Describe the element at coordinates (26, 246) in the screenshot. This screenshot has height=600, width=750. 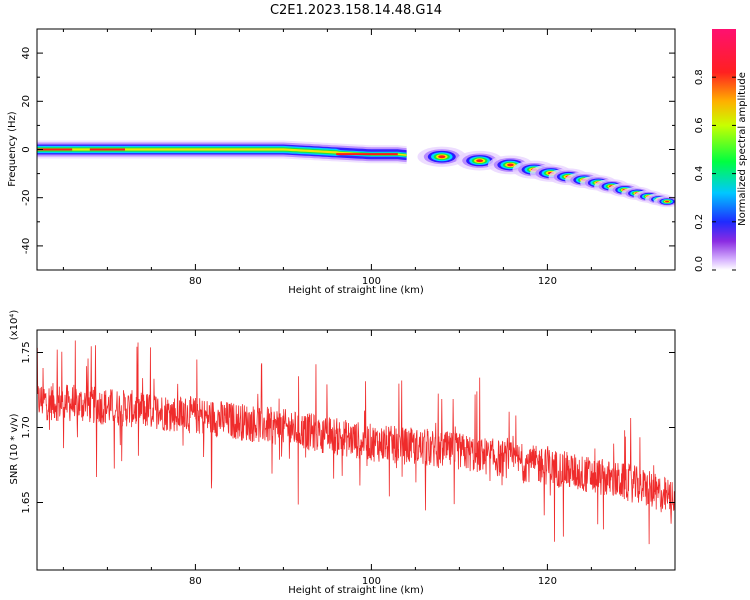
I see `spectrogram-y-tick-label: -40` at that location.